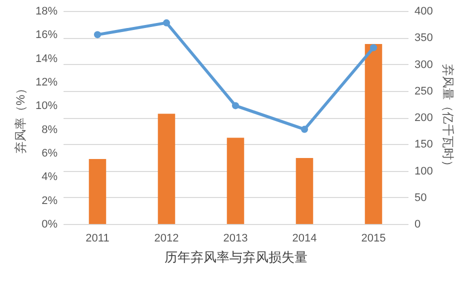 The width and height of the screenshot is (475, 284). I want to click on y2-tick-label: 200, so click(423, 118).